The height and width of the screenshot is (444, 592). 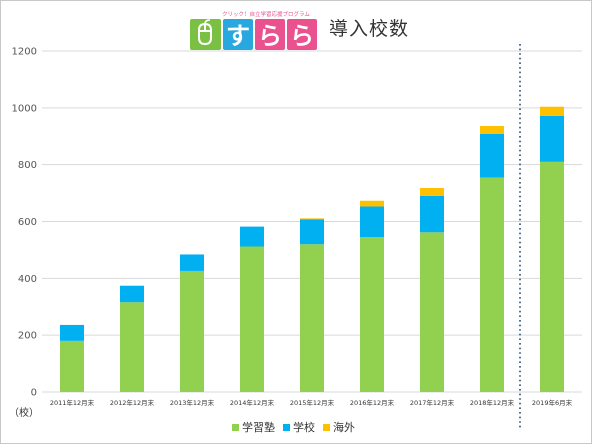 I want to click on y-tick-label-800: 800, so click(x=27, y=165).